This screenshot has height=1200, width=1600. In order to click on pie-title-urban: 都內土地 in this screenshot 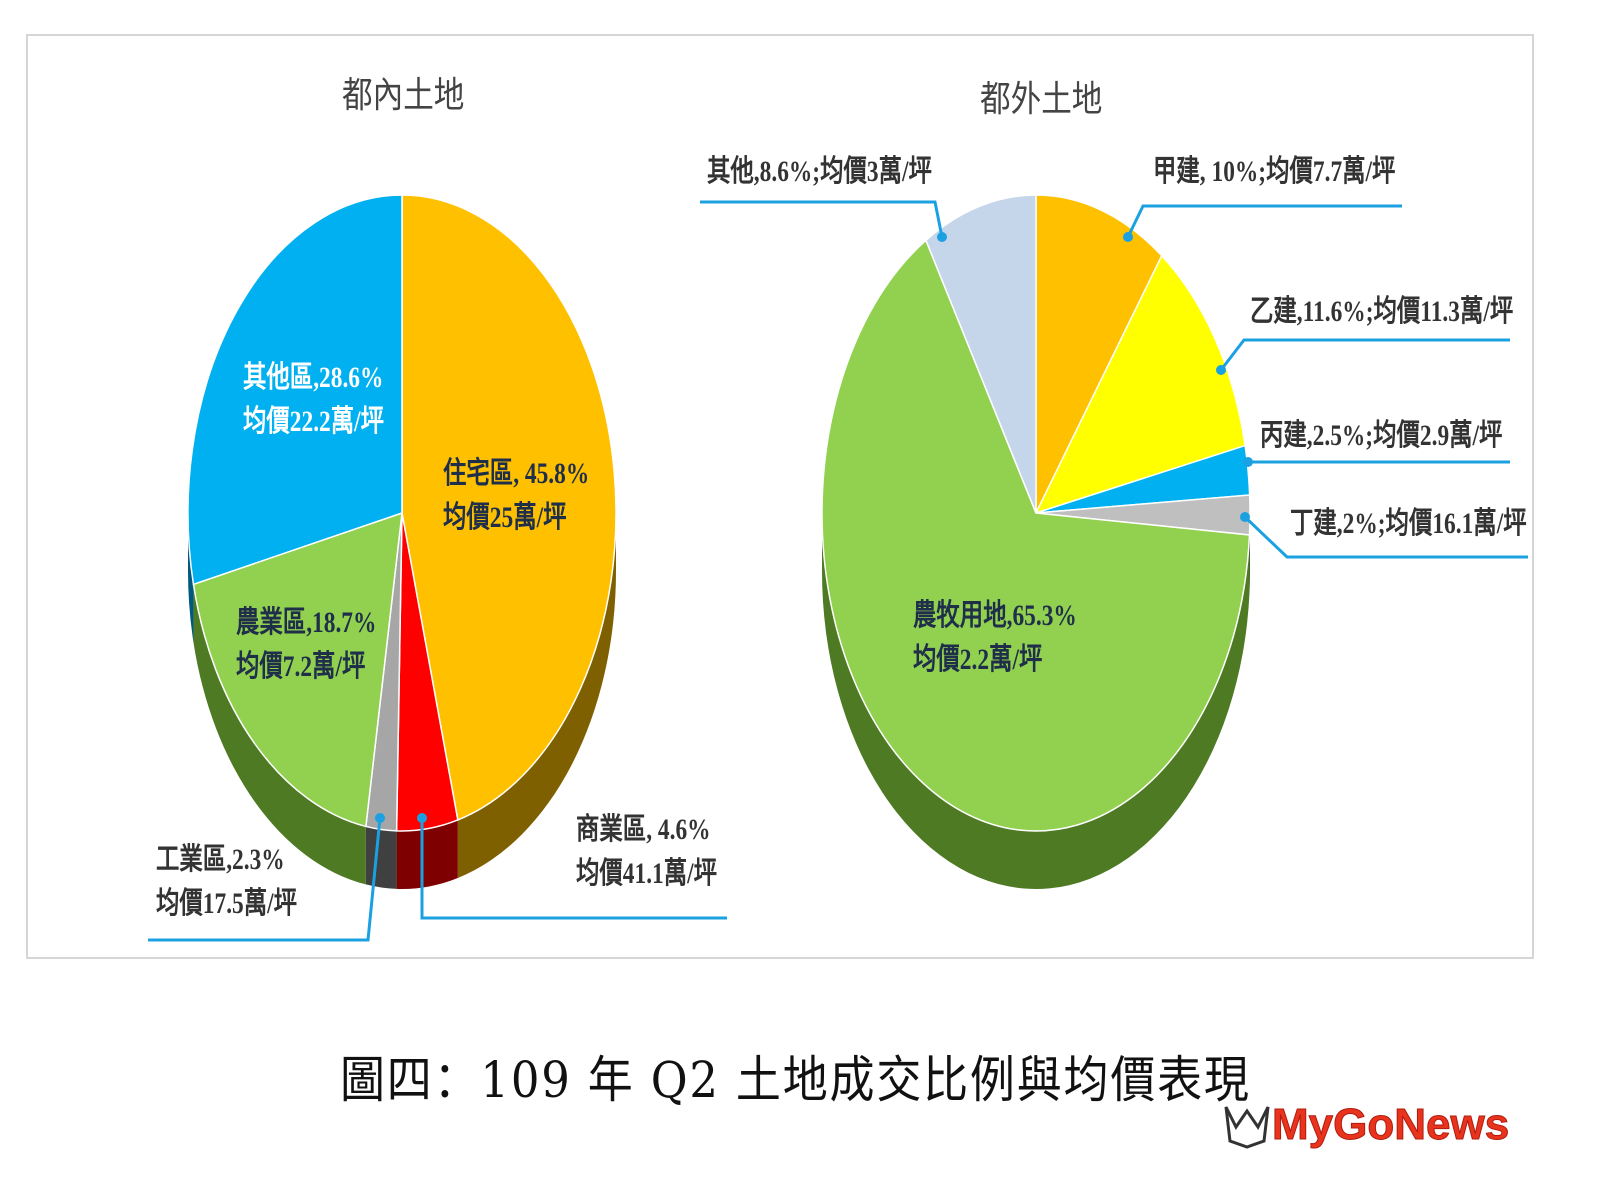, I will do `click(403, 95)`.